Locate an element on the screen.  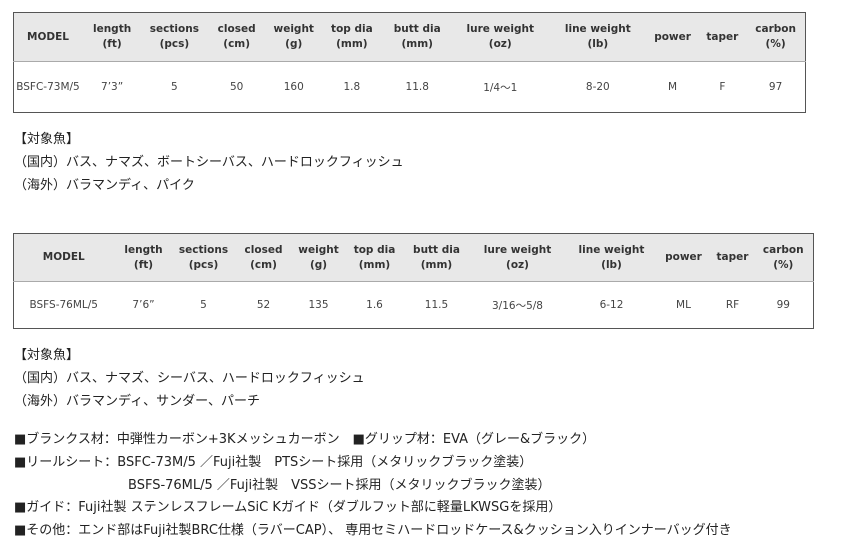
table-cell: 135 is located at coordinates (318, 305).